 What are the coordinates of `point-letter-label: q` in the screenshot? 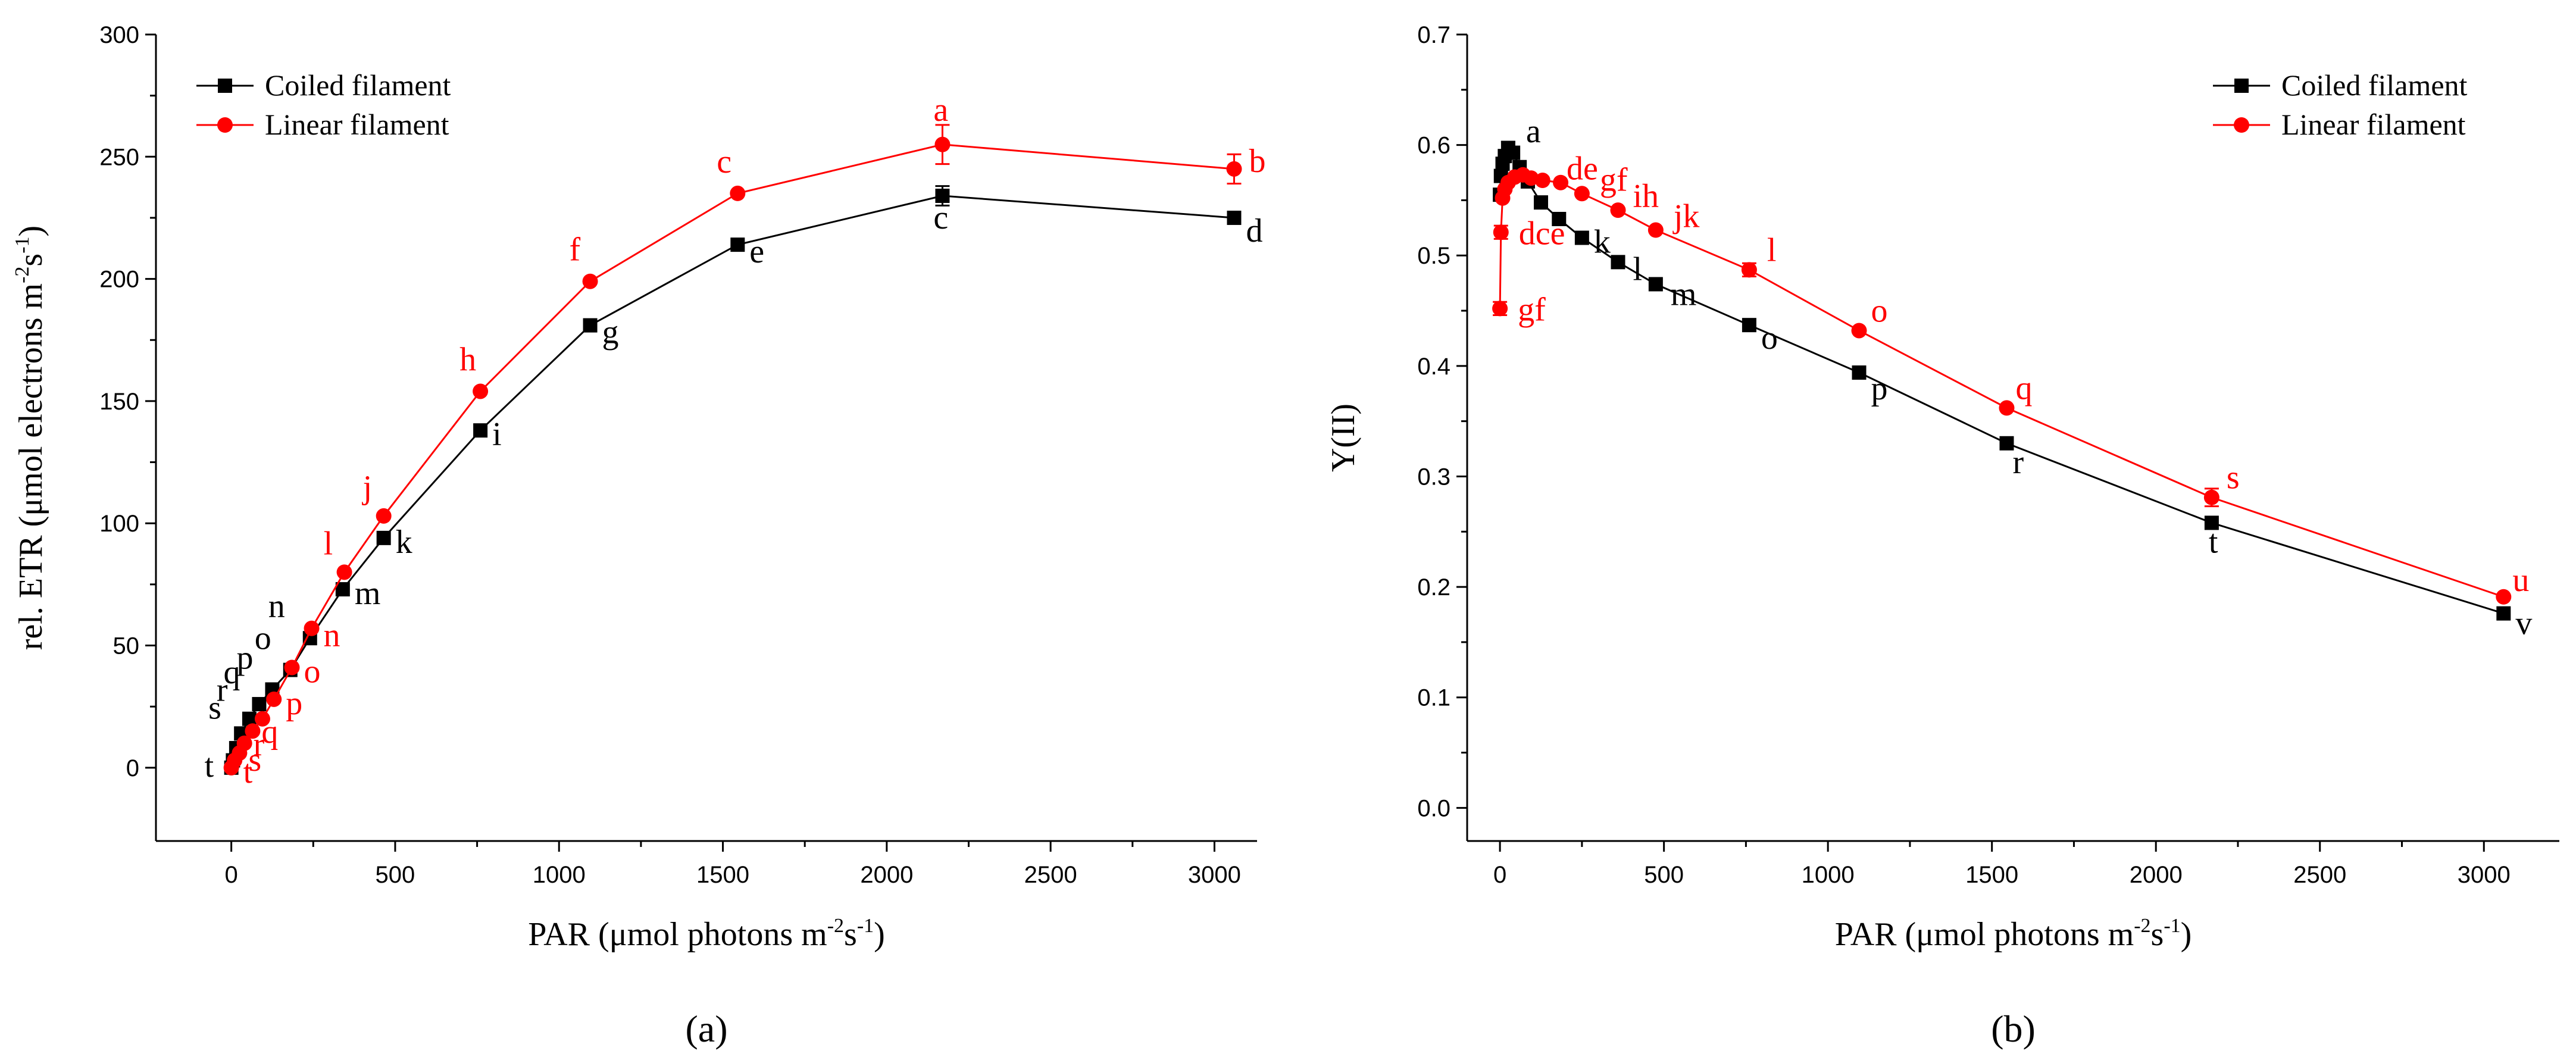 It's located at (231, 672).